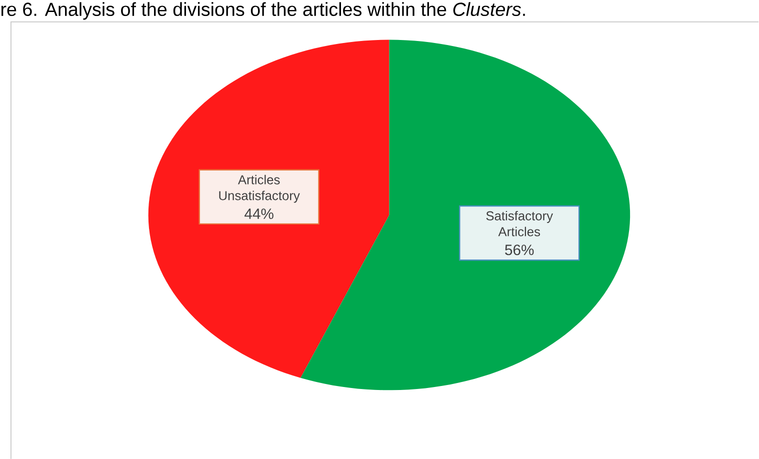 The image size is (759, 459). Describe the element at coordinates (263, 11) in the screenshot. I see `chart-title: re 6. Analysis of the divisions of the articles within the Clusters.` at that location.